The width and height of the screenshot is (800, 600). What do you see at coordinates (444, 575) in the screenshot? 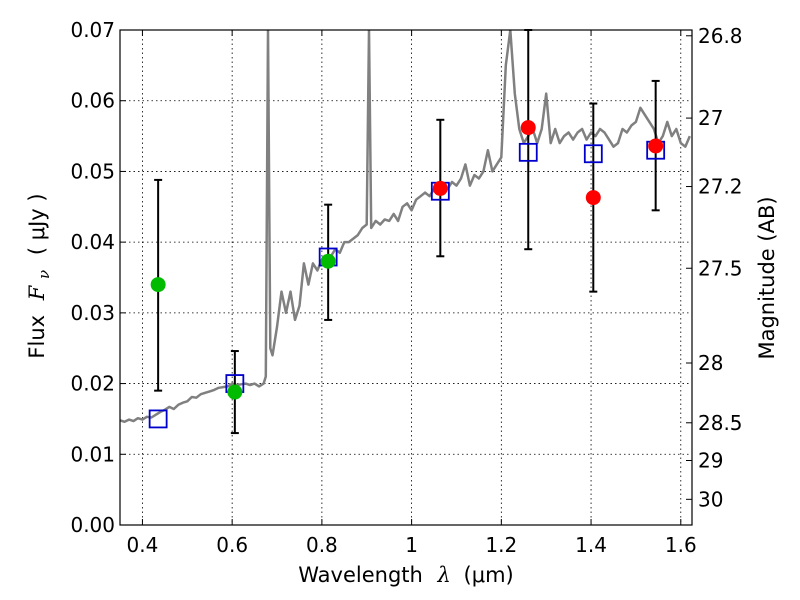
I see `x-axis-title-symbol: λ` at bounding box center [444, 575].